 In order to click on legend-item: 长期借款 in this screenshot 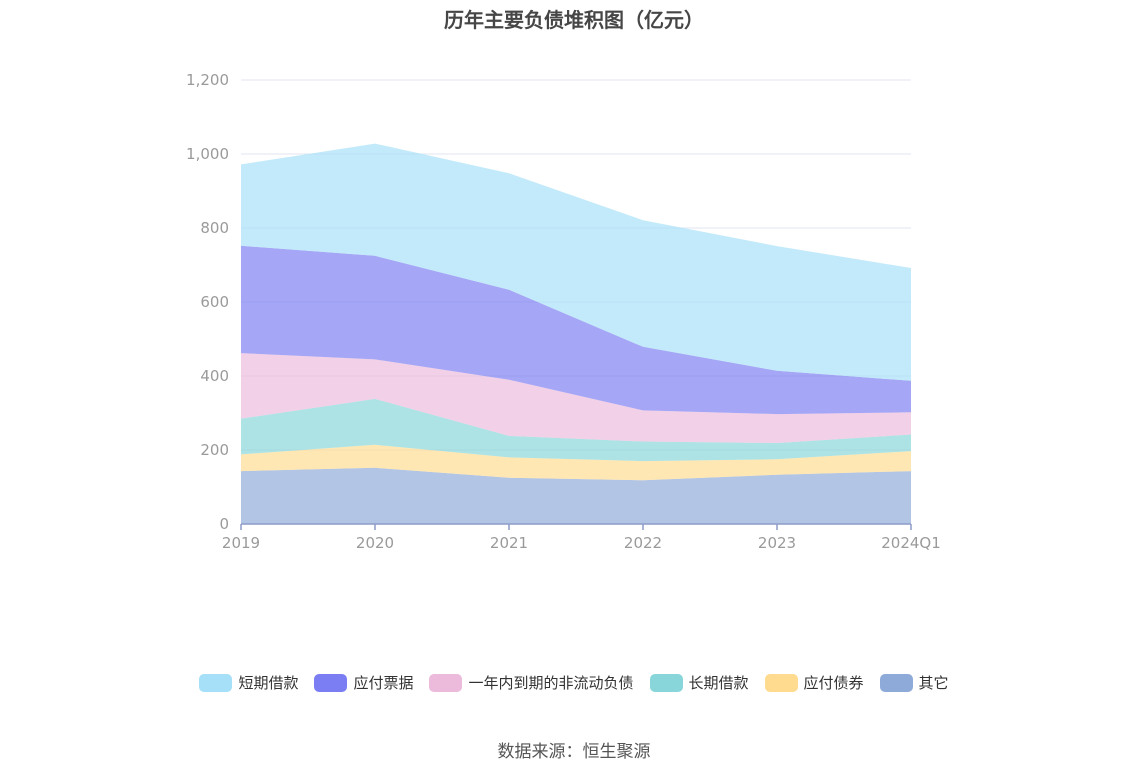, I will do `click(699, 682)`.